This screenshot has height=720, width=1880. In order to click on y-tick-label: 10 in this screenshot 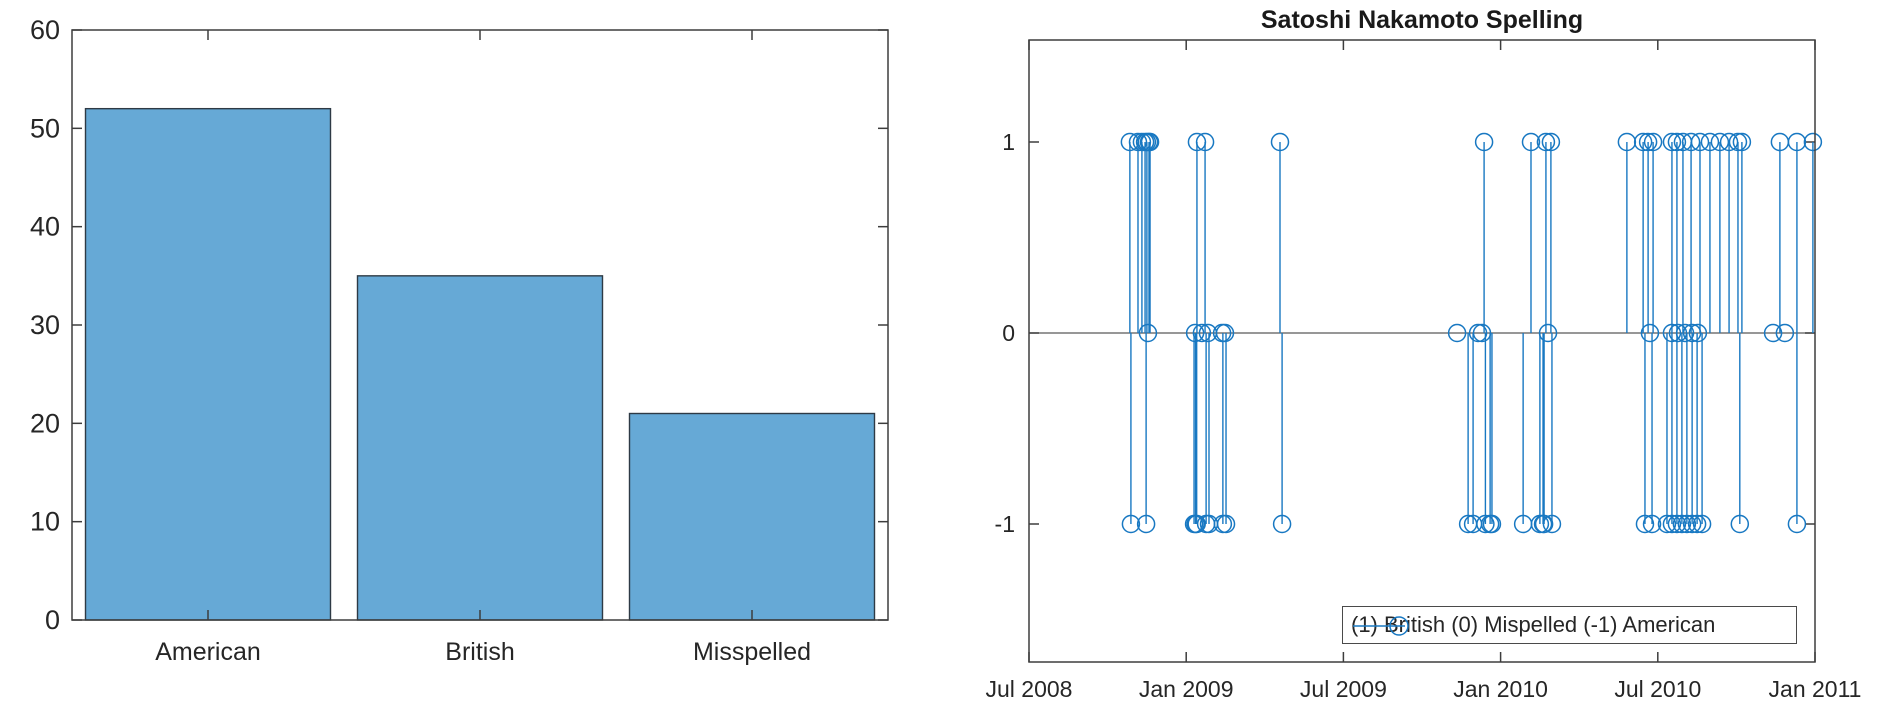, I will do `click(45, 522)`.